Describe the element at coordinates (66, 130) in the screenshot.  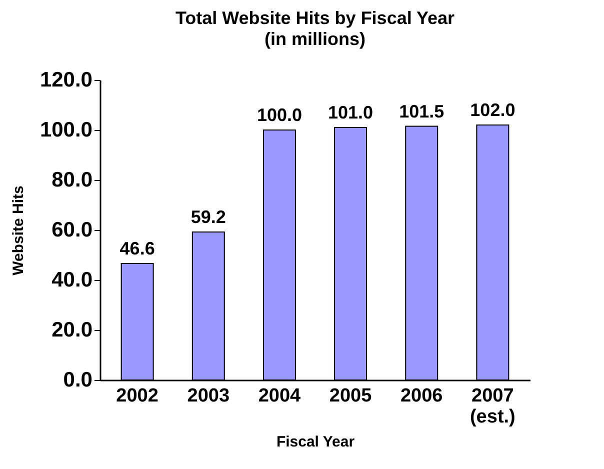
I see `y-tick-label: 100.0` at that location.